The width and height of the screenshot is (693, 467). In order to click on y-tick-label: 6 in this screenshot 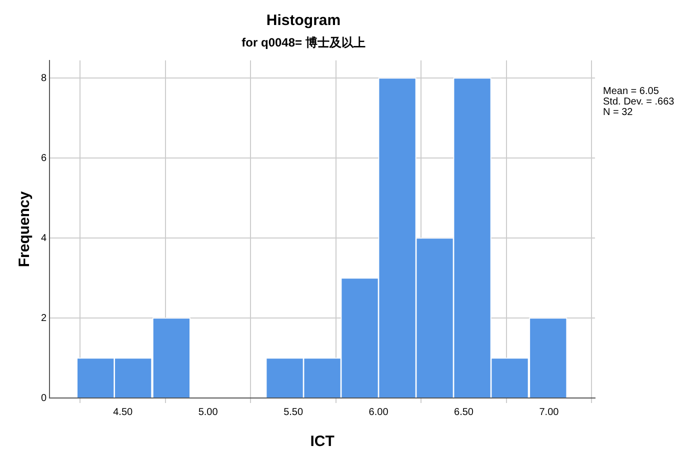, I will do `click(44, 158)`.